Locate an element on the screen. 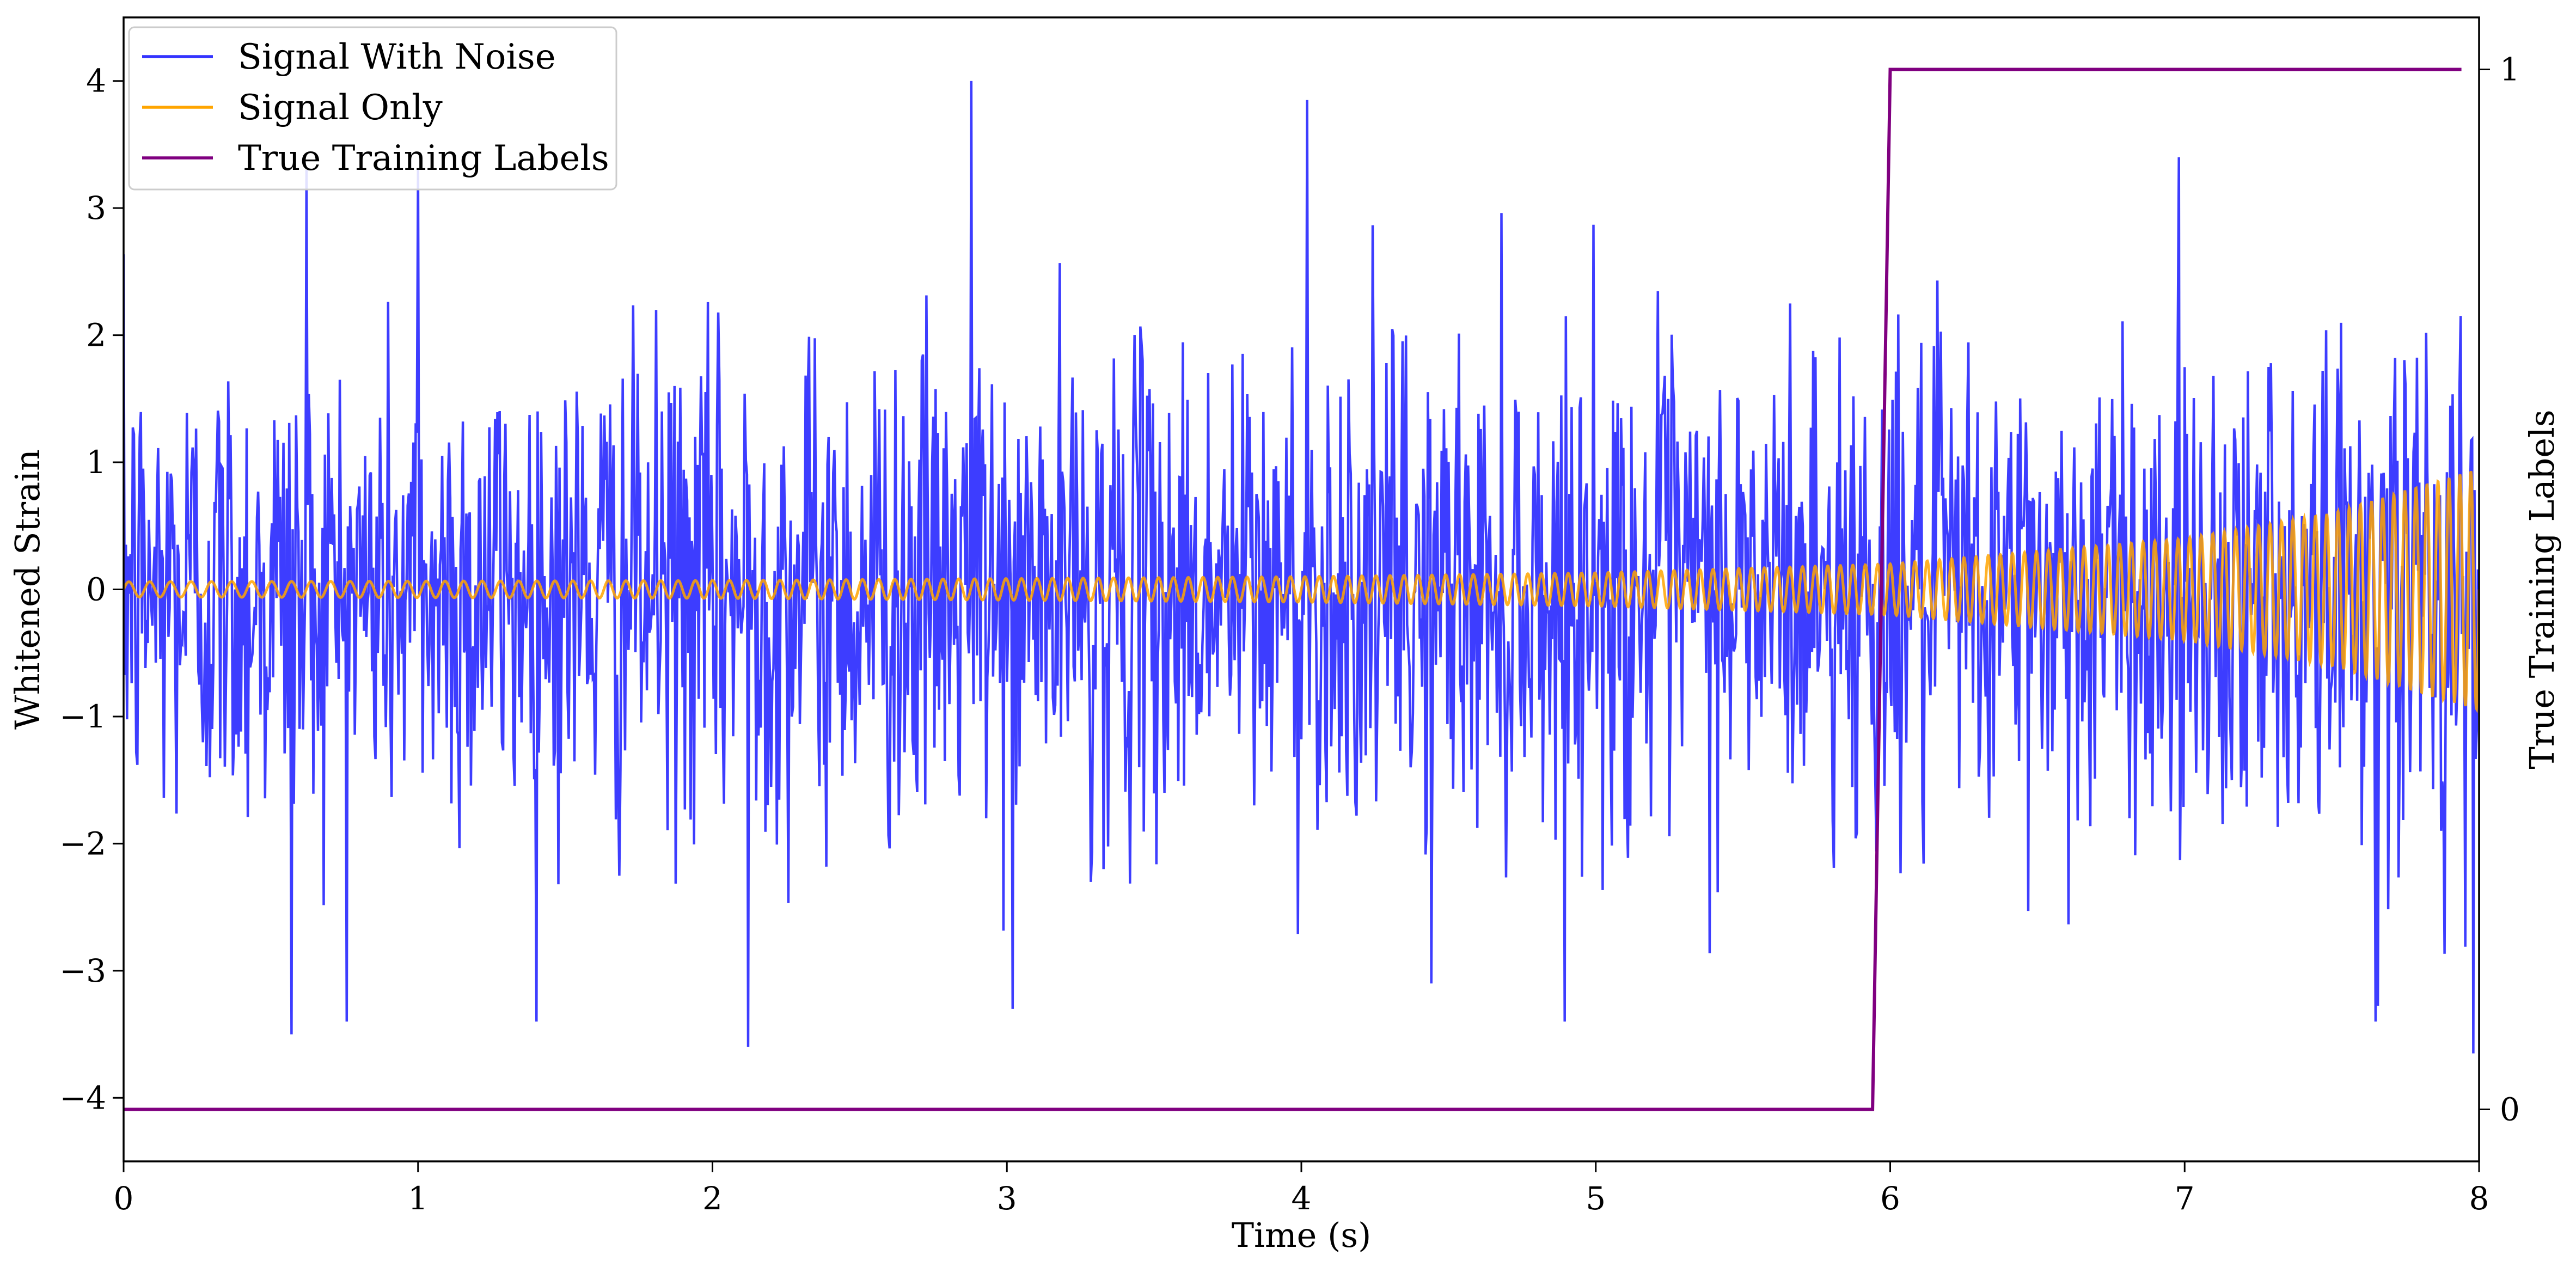 Image resolution: width=2576 pixels, height=1273 pixels. x-tick-label: 8 is located at coordinates (2479, 1198).